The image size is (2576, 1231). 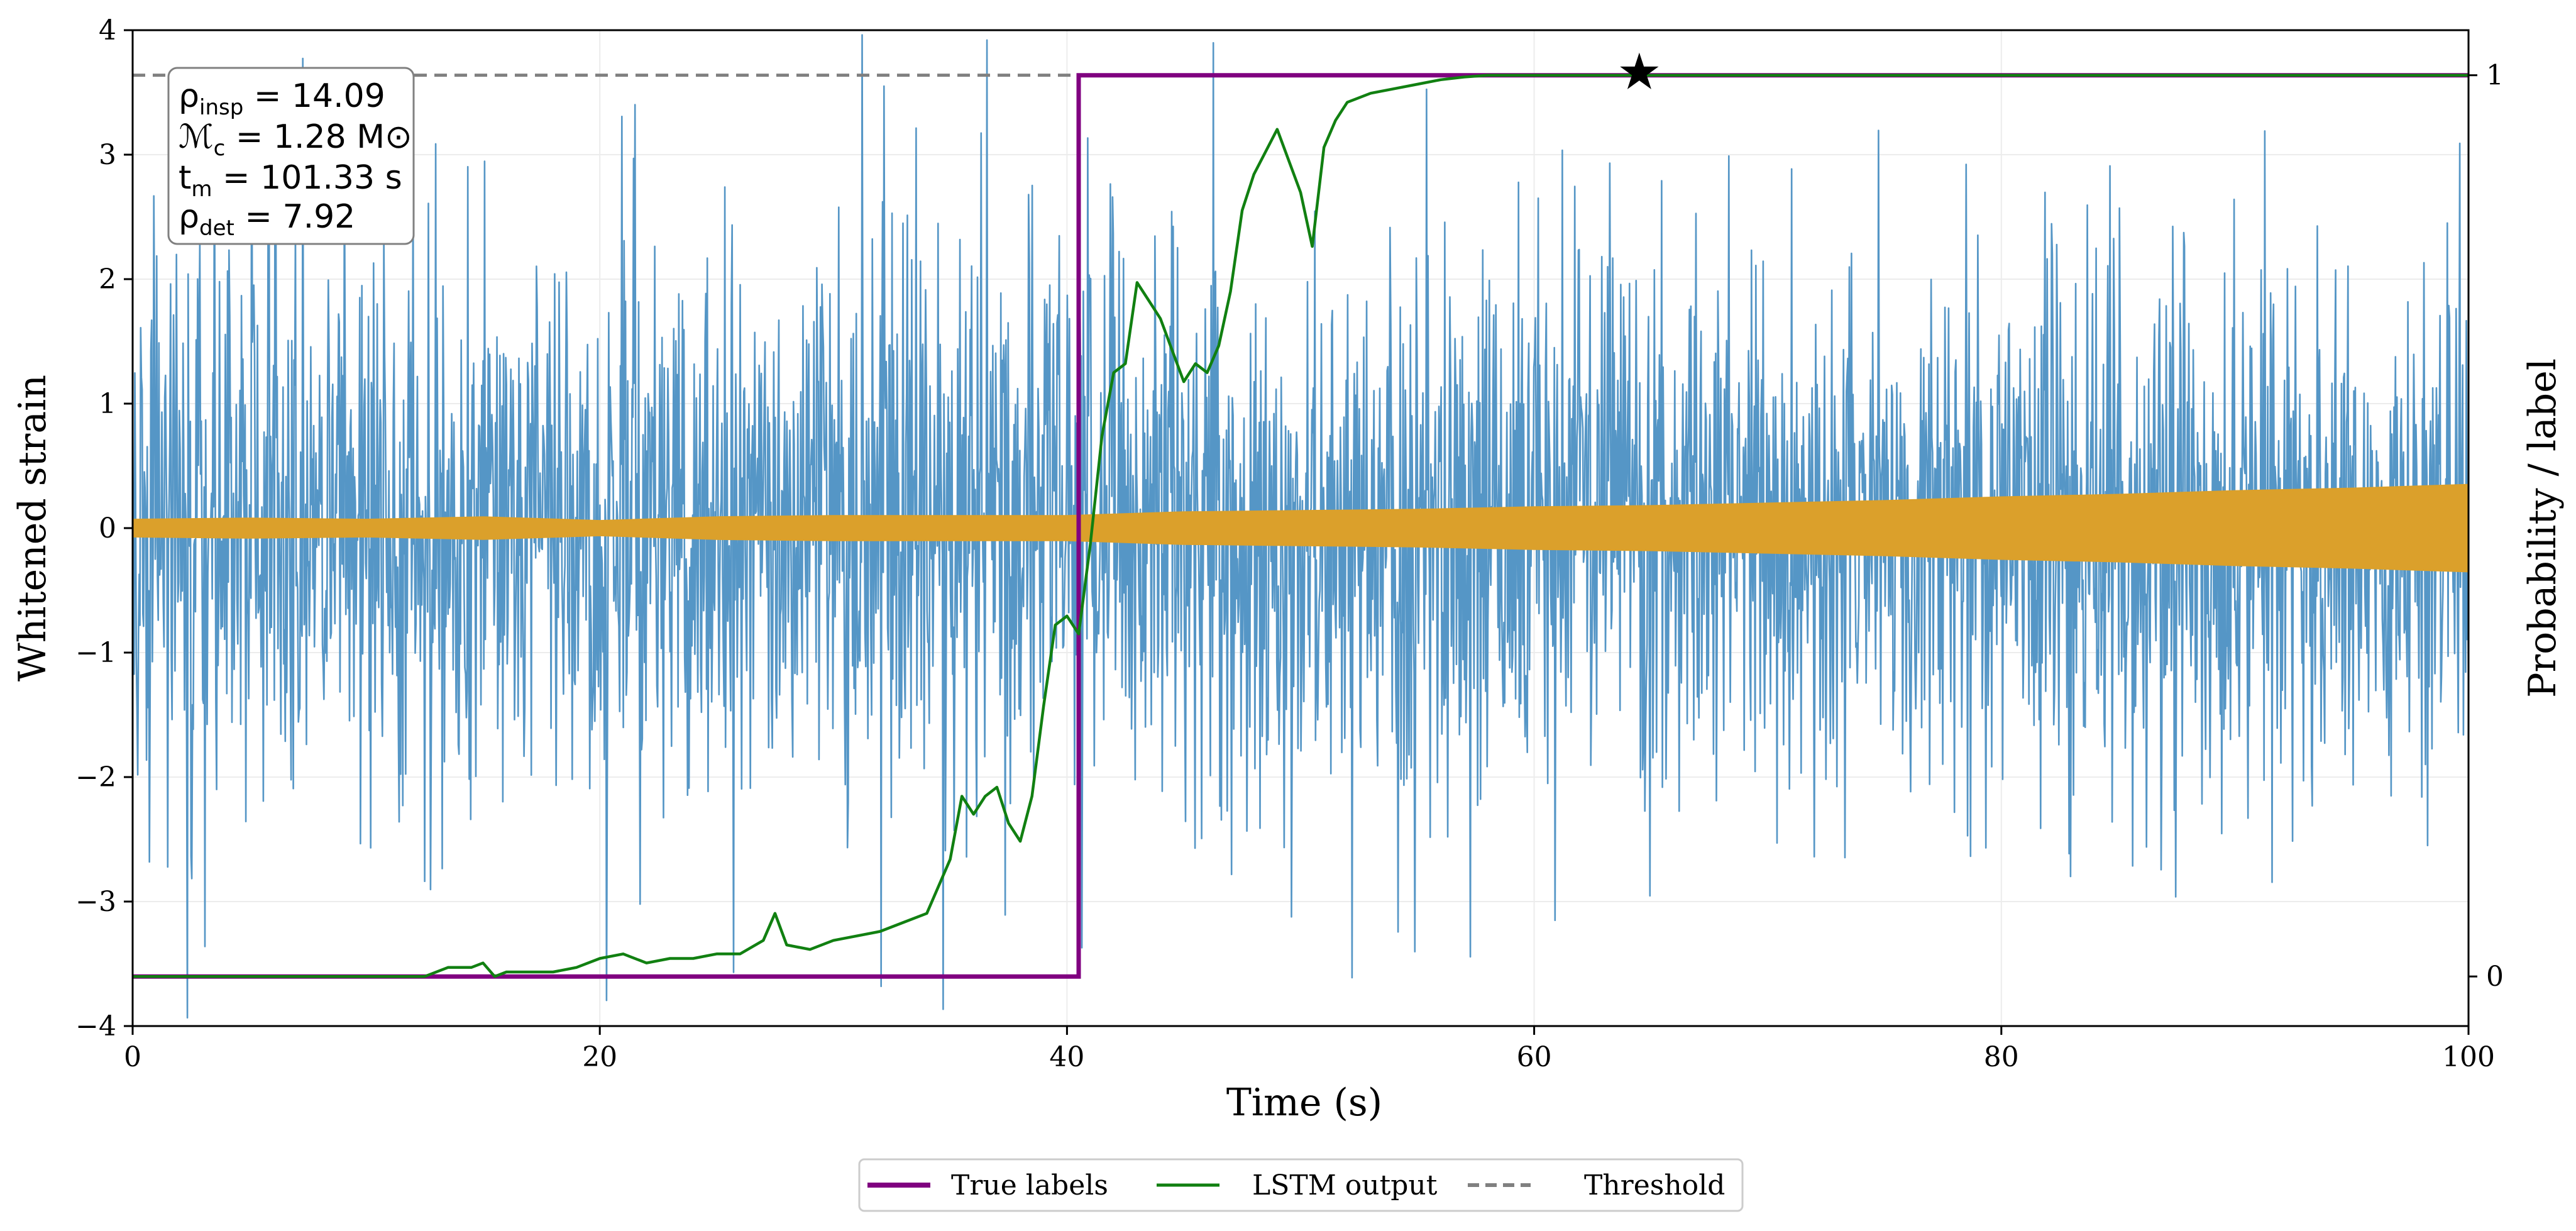 What do you see at coordinates (2469, 1057) in the screenshot?
I see `x-tick-label-5: 100` at bounding box center [2469, 1057].